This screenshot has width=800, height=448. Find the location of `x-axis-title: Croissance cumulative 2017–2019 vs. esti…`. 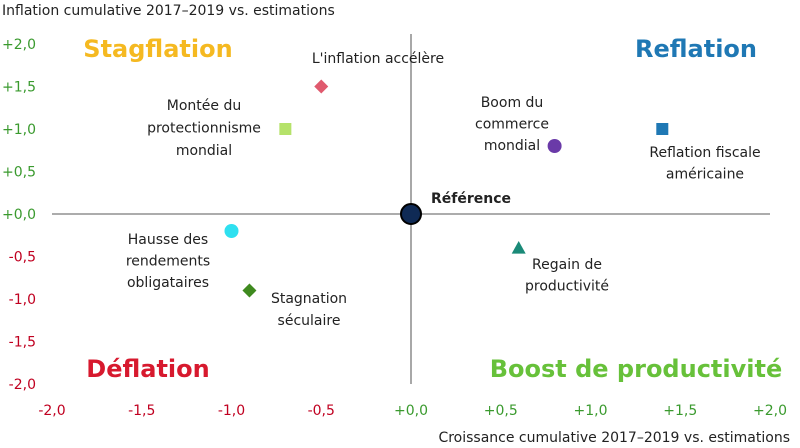

x-axis-title: Croissance cumulative 2017–2019 vs. esti… is located at coordinates (614, 438).